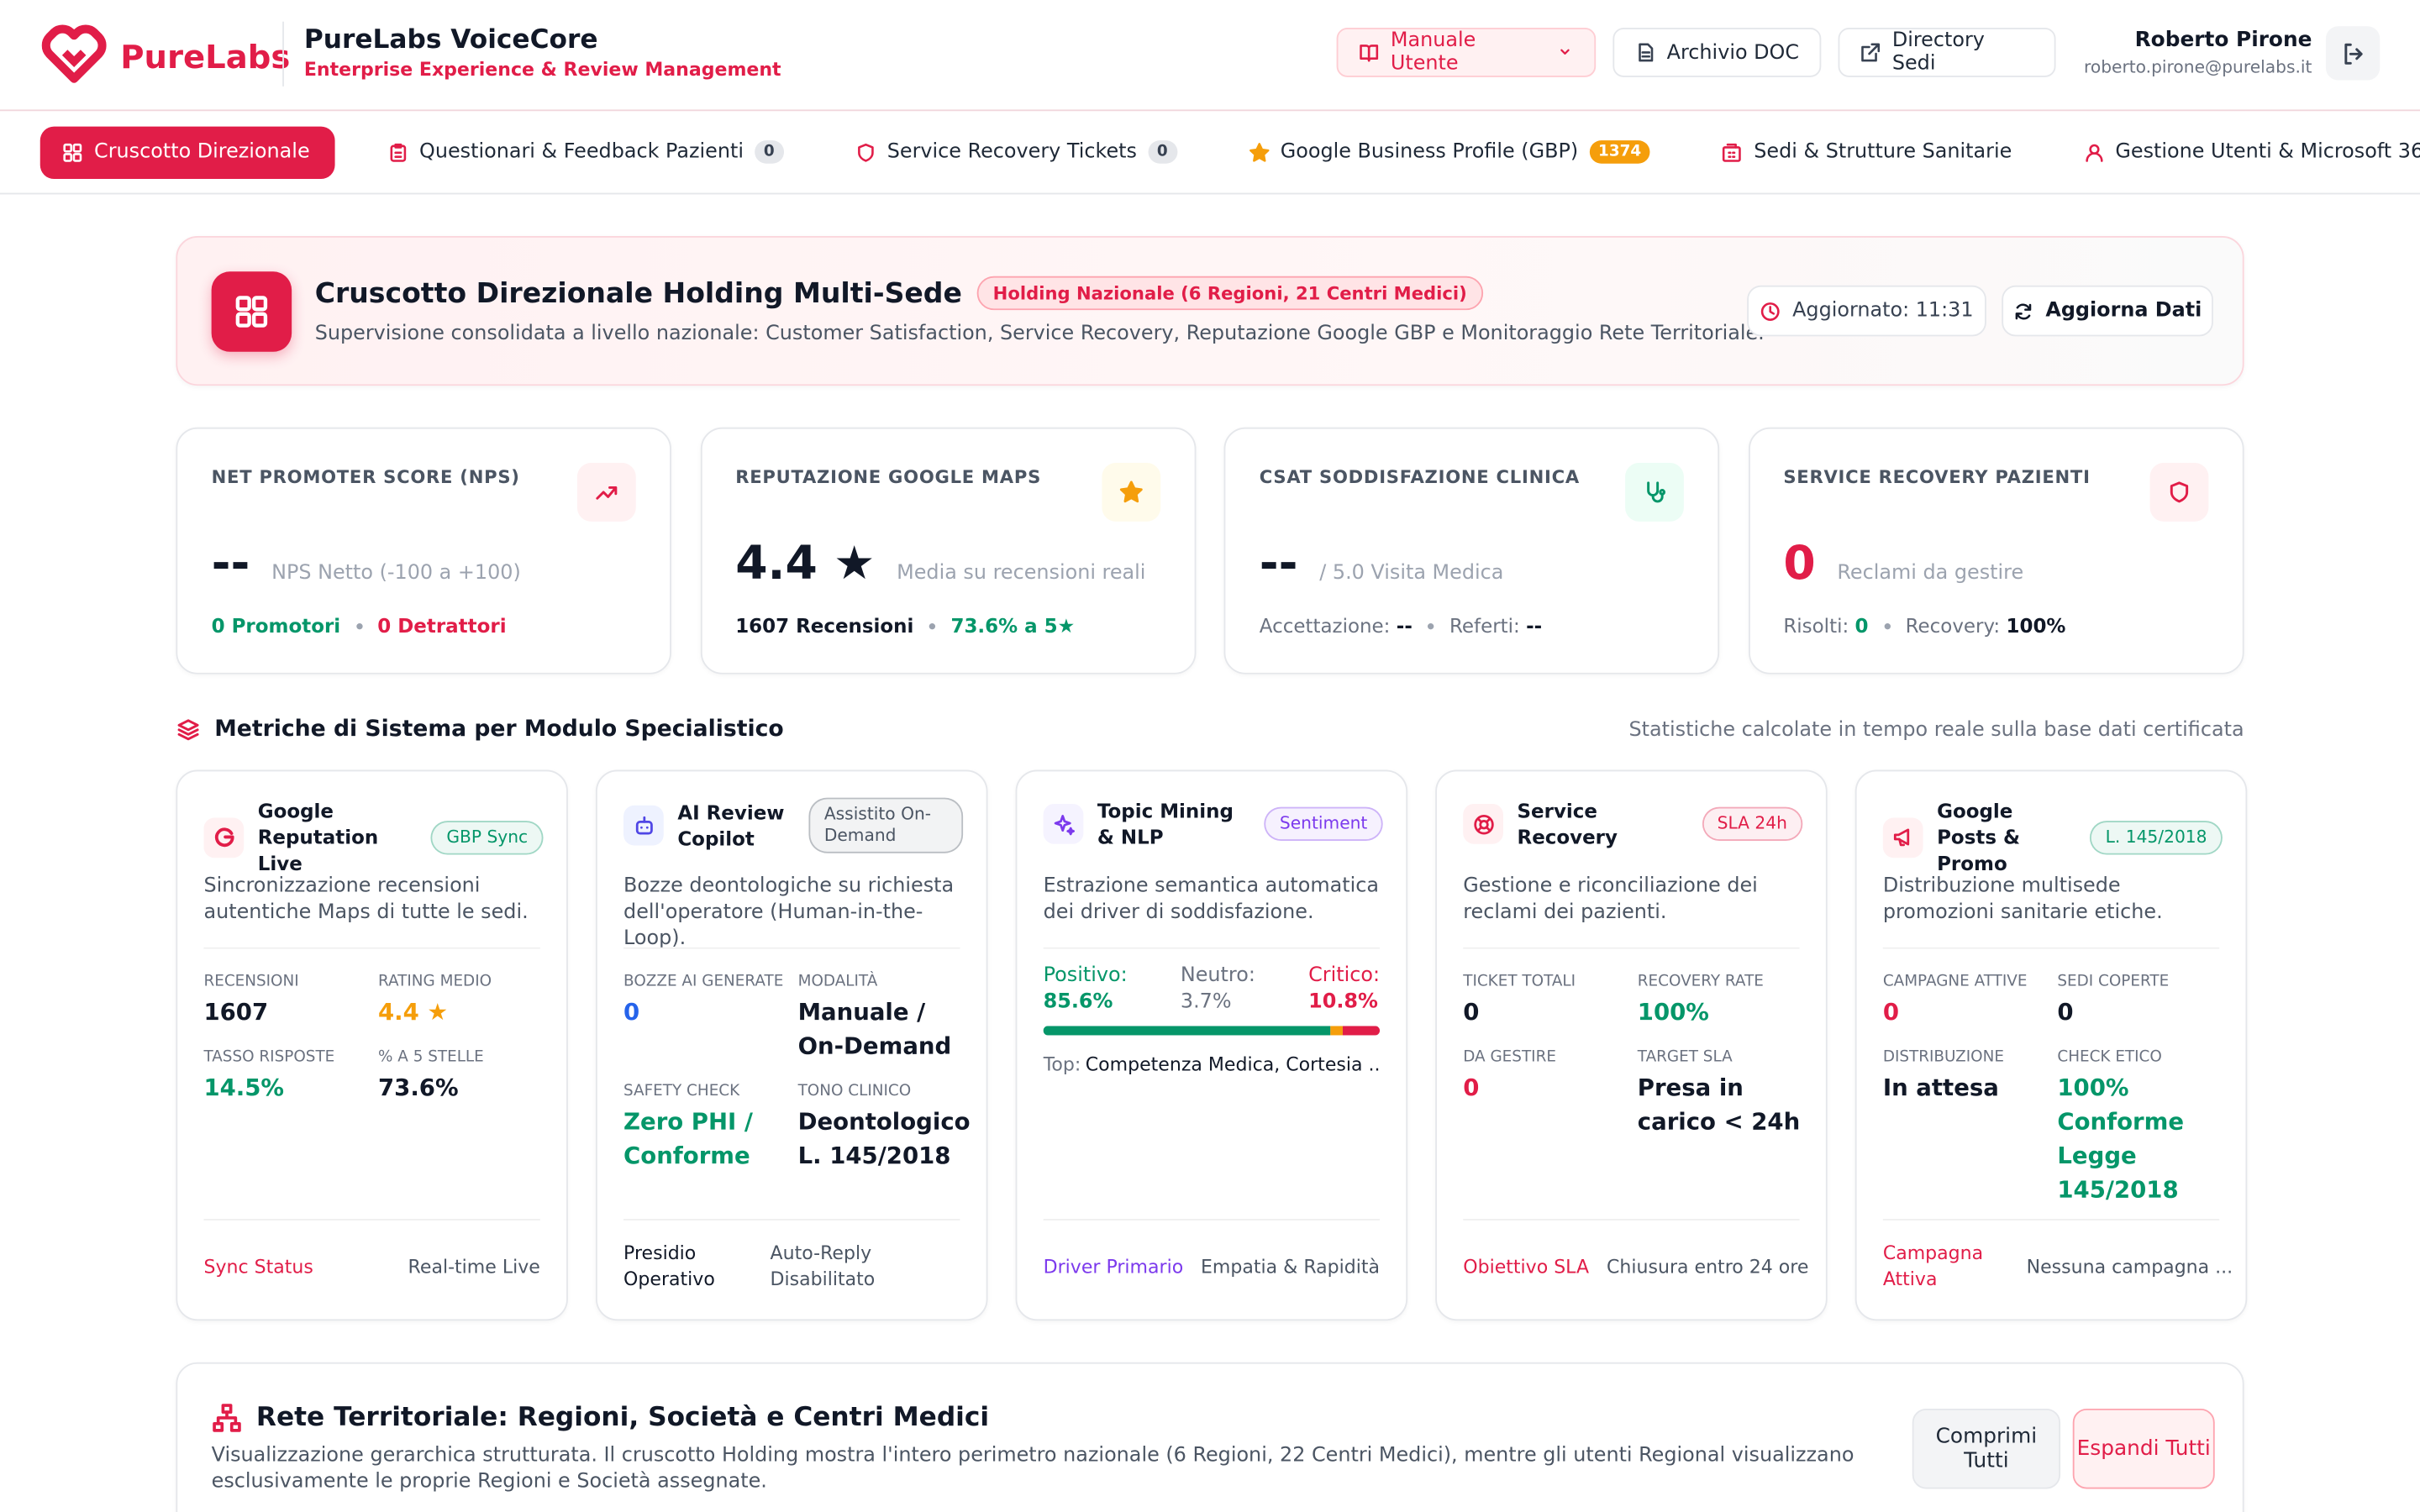  Describe the element at coordinates (1633, 824) in the screenshot. I see `module-header: Service Recovery SLA 24h` at that location.